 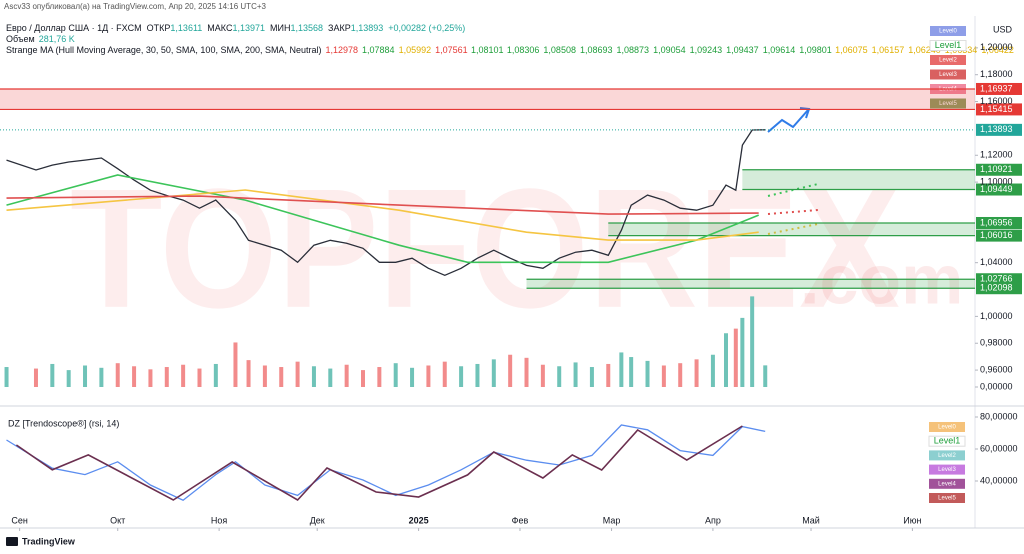 What do you see at coordinates (159, 28) in the screenshot?
I see `quote-key: ОТКР` at bounding box center [159, 28].